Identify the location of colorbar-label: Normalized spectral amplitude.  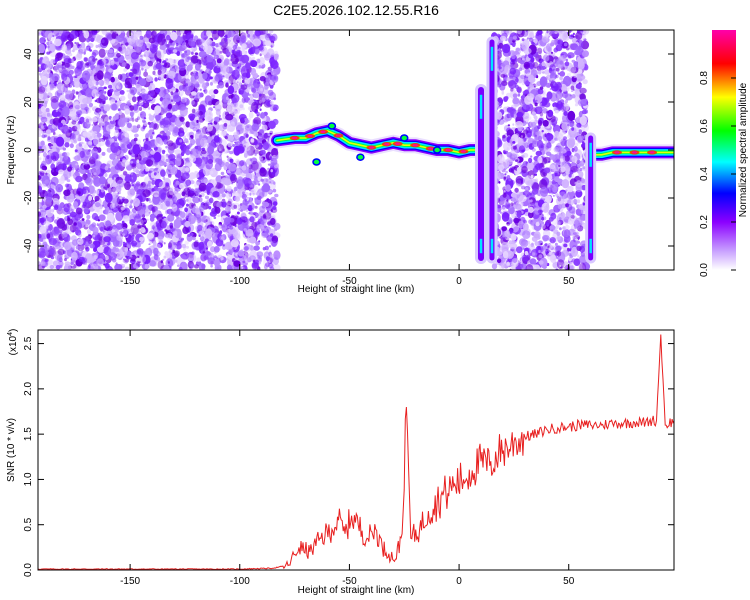
(743, 149).